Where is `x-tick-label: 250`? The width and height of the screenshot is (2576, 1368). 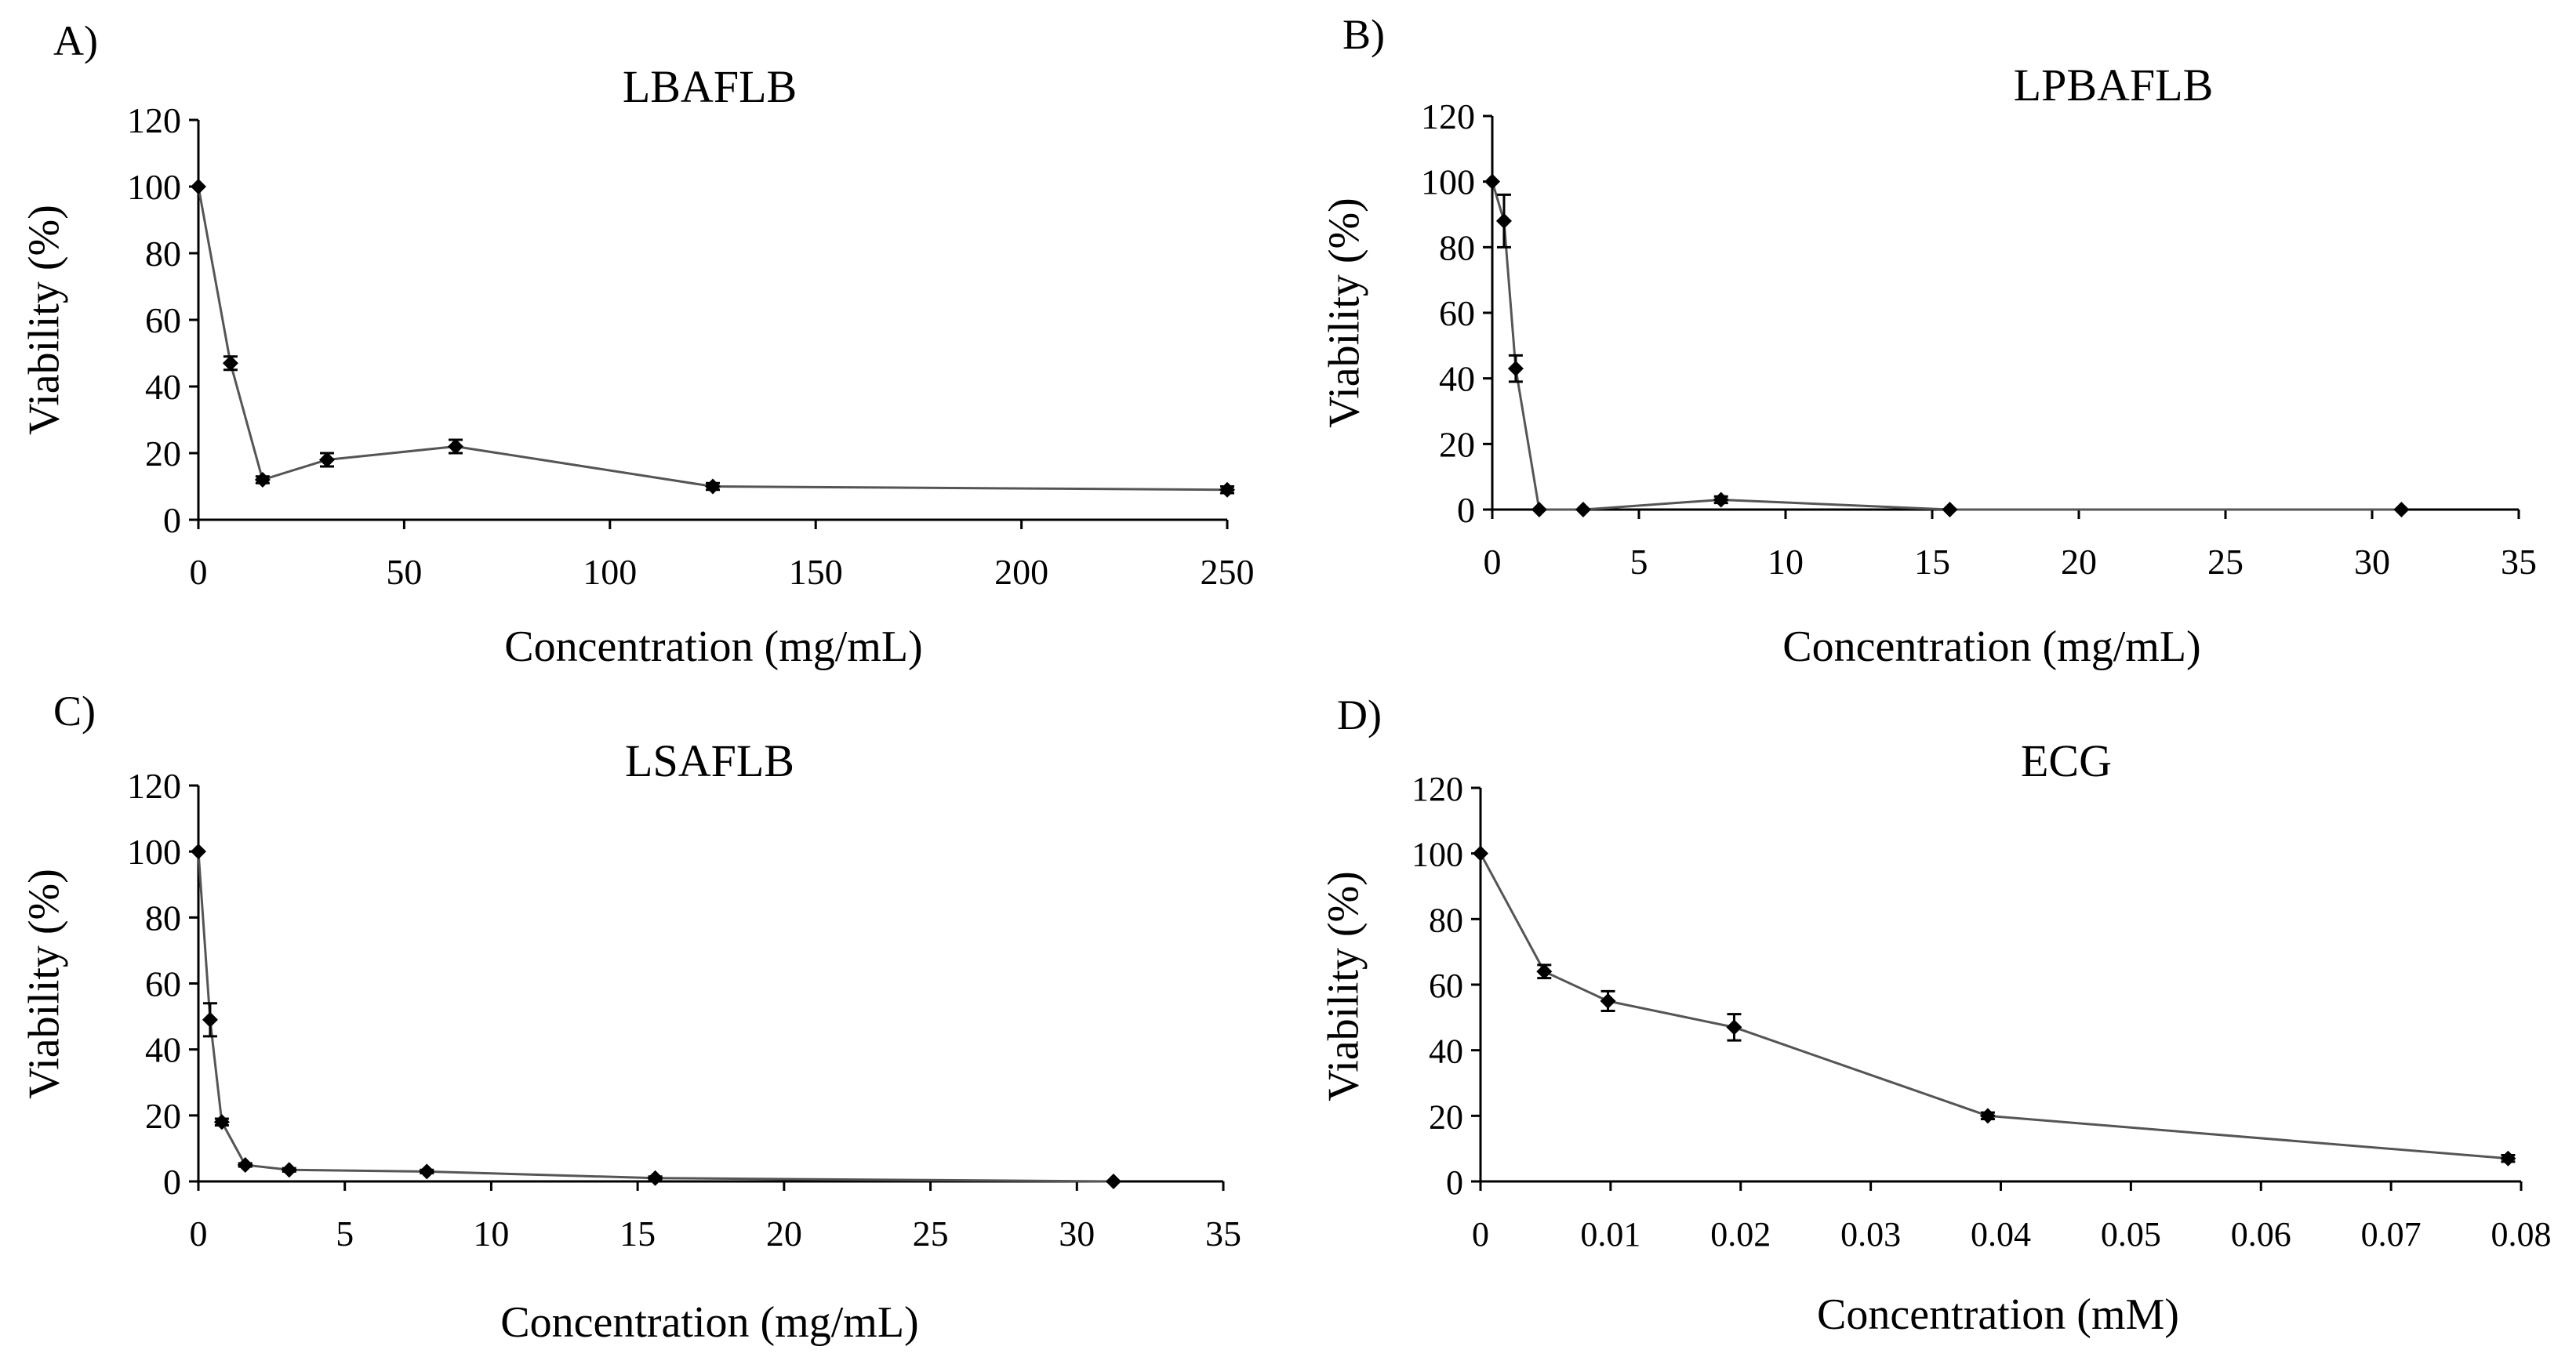
x-tick-label: 250 is located at coordinates (1228, 572).